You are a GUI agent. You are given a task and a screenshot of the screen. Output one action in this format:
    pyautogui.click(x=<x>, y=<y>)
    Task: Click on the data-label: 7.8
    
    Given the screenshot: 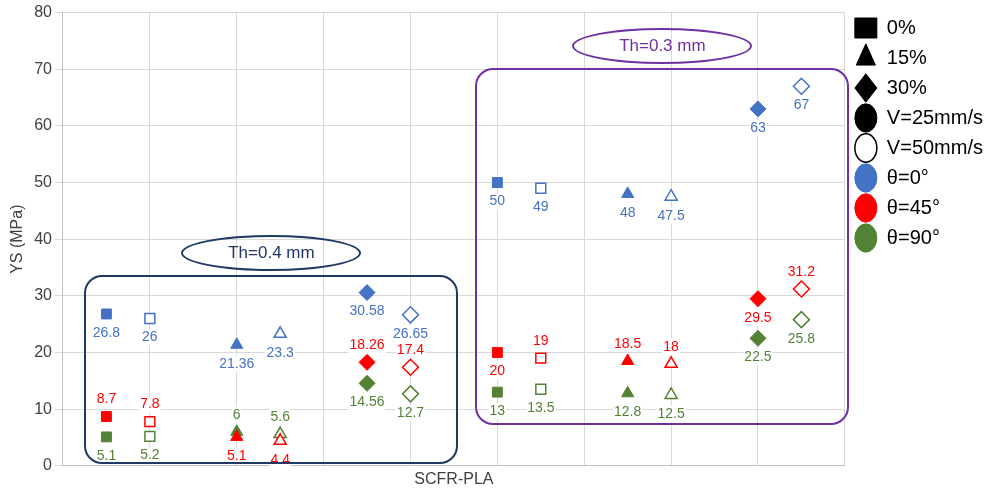 What is the action you would take?
    pyautogui.click(x=150, y=403)
    